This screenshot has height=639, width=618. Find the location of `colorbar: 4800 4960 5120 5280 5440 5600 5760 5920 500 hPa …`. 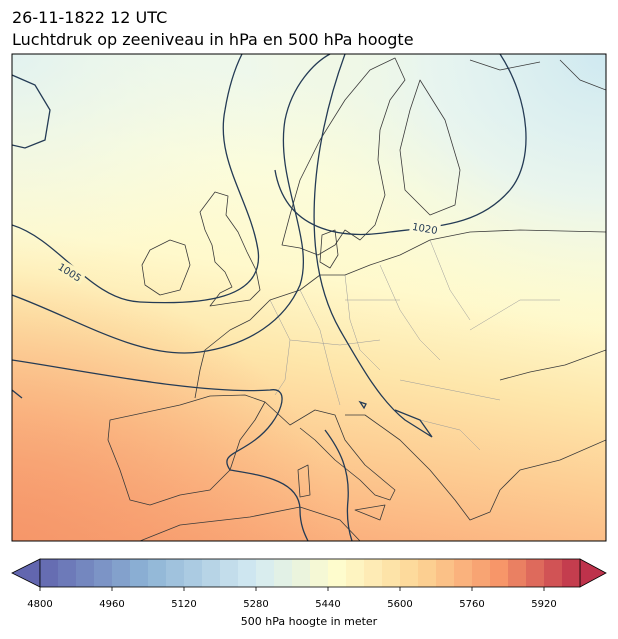

colorbar: 4800 4960 5120 5280 5440 5600 5760 5920 500 hPa … is located at coordinates (309, 593).